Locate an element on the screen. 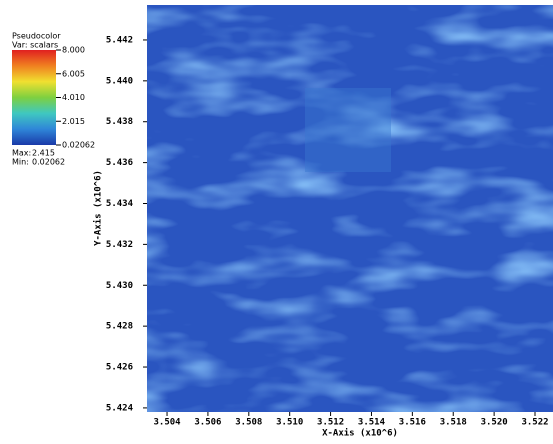 This screenshot has width=553, height=444. x-tick-label: 3.506 is located at coordinates (207, 423).